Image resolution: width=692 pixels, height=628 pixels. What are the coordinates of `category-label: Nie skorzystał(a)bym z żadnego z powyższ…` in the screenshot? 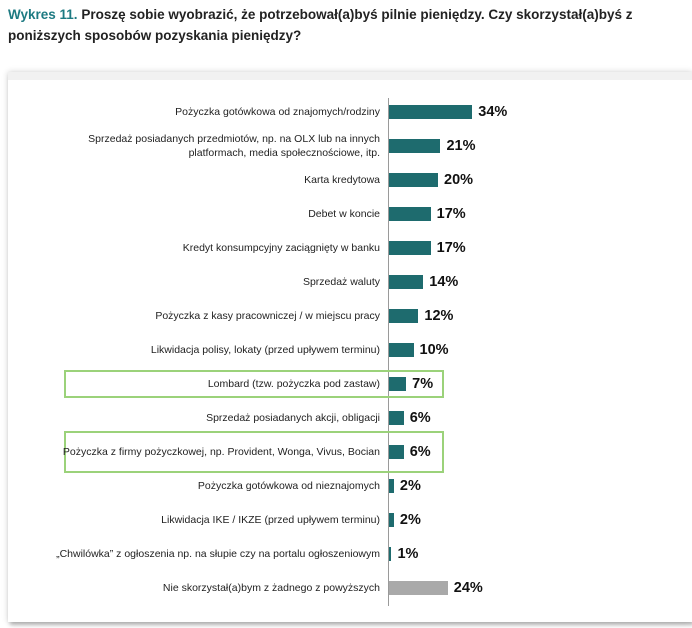 It's located at (271, 588).